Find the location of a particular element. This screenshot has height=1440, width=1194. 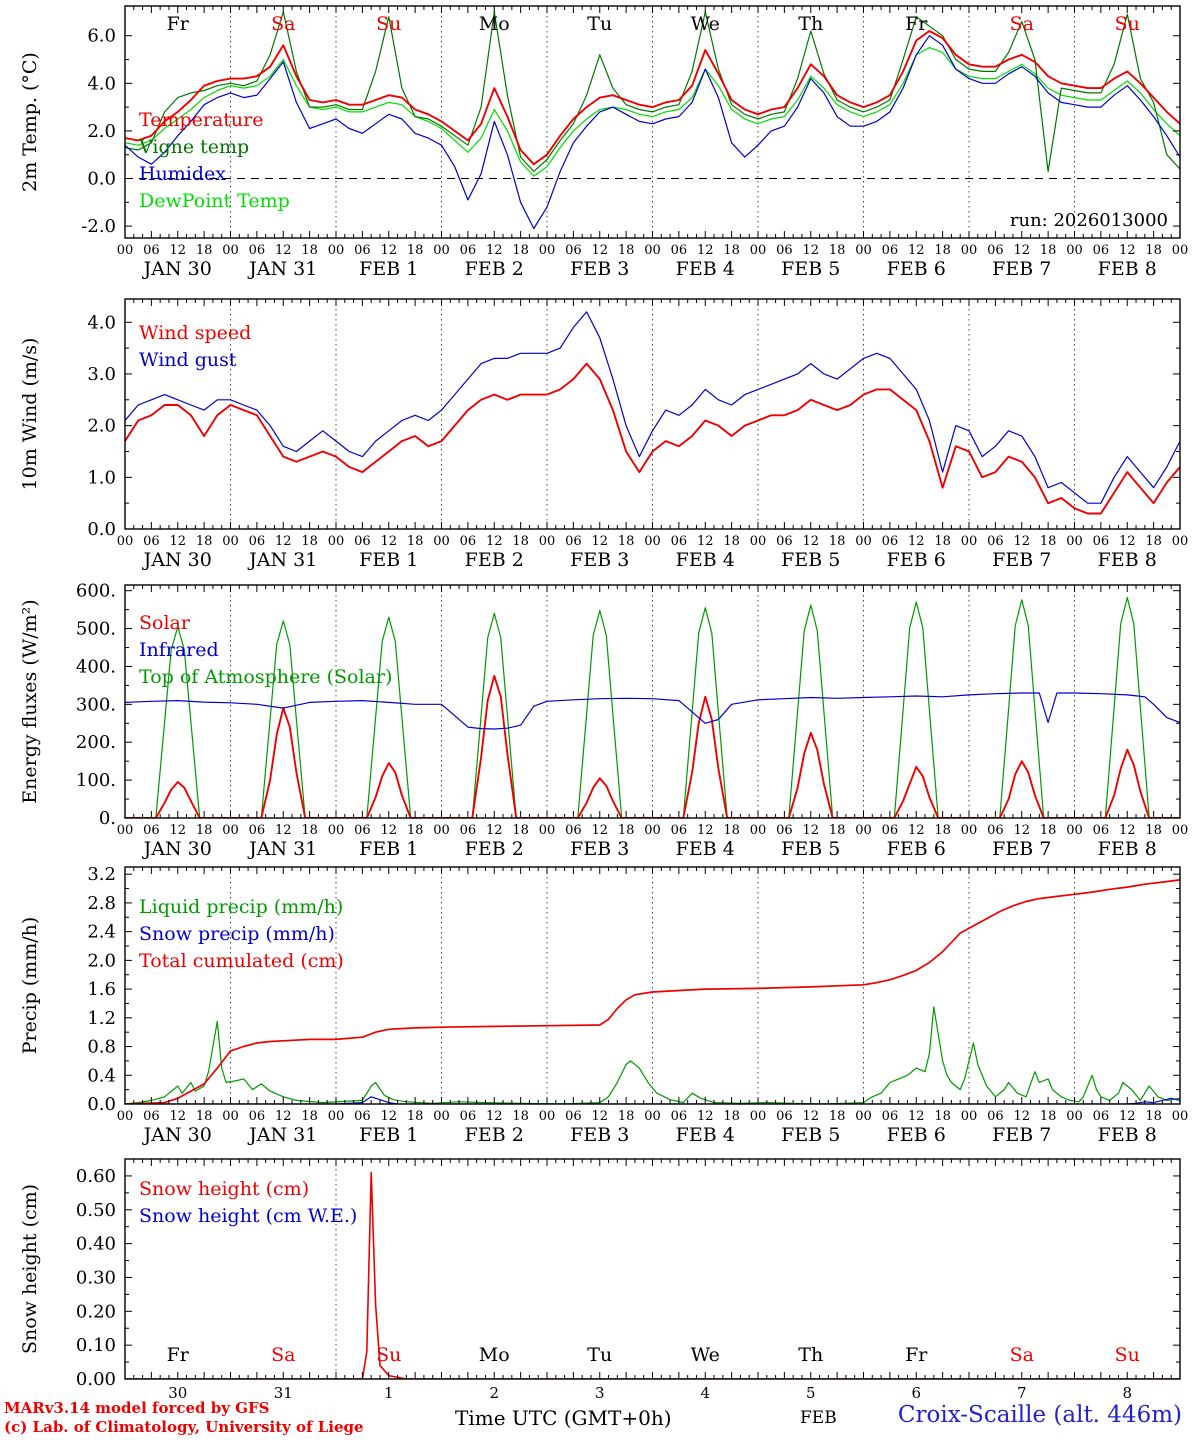

y-tick-label: 2.8 is located at coordinates (101, 903).